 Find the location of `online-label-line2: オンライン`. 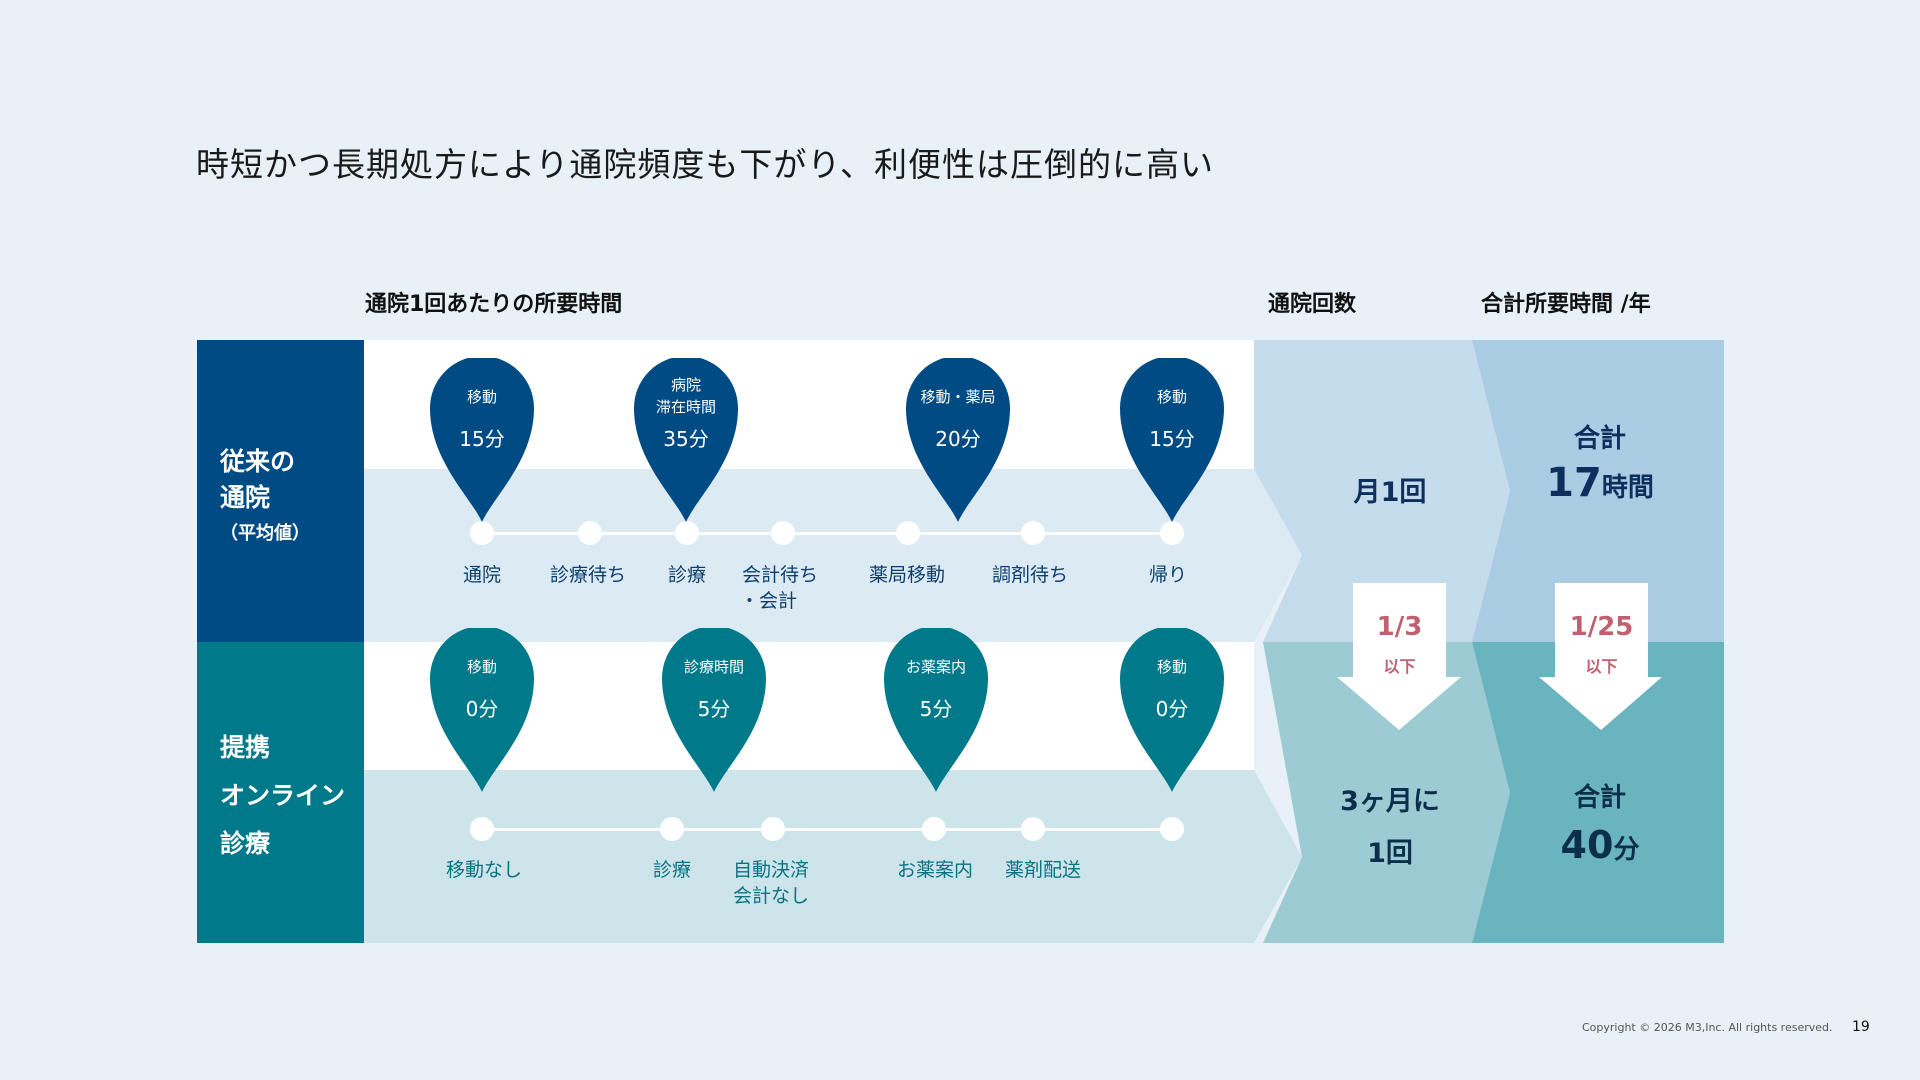

online-label-line2: オンライン is located at coordinates (283, 795).